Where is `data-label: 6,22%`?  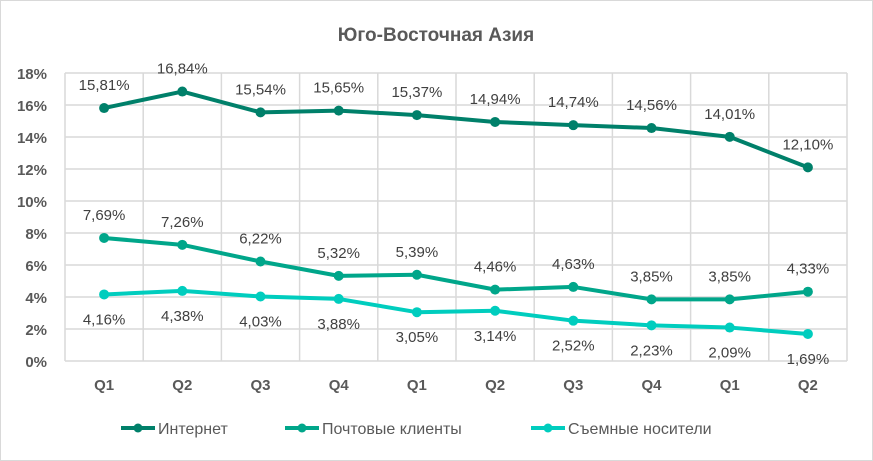 data-label: 6,22% is located at coordinates (260, 238).